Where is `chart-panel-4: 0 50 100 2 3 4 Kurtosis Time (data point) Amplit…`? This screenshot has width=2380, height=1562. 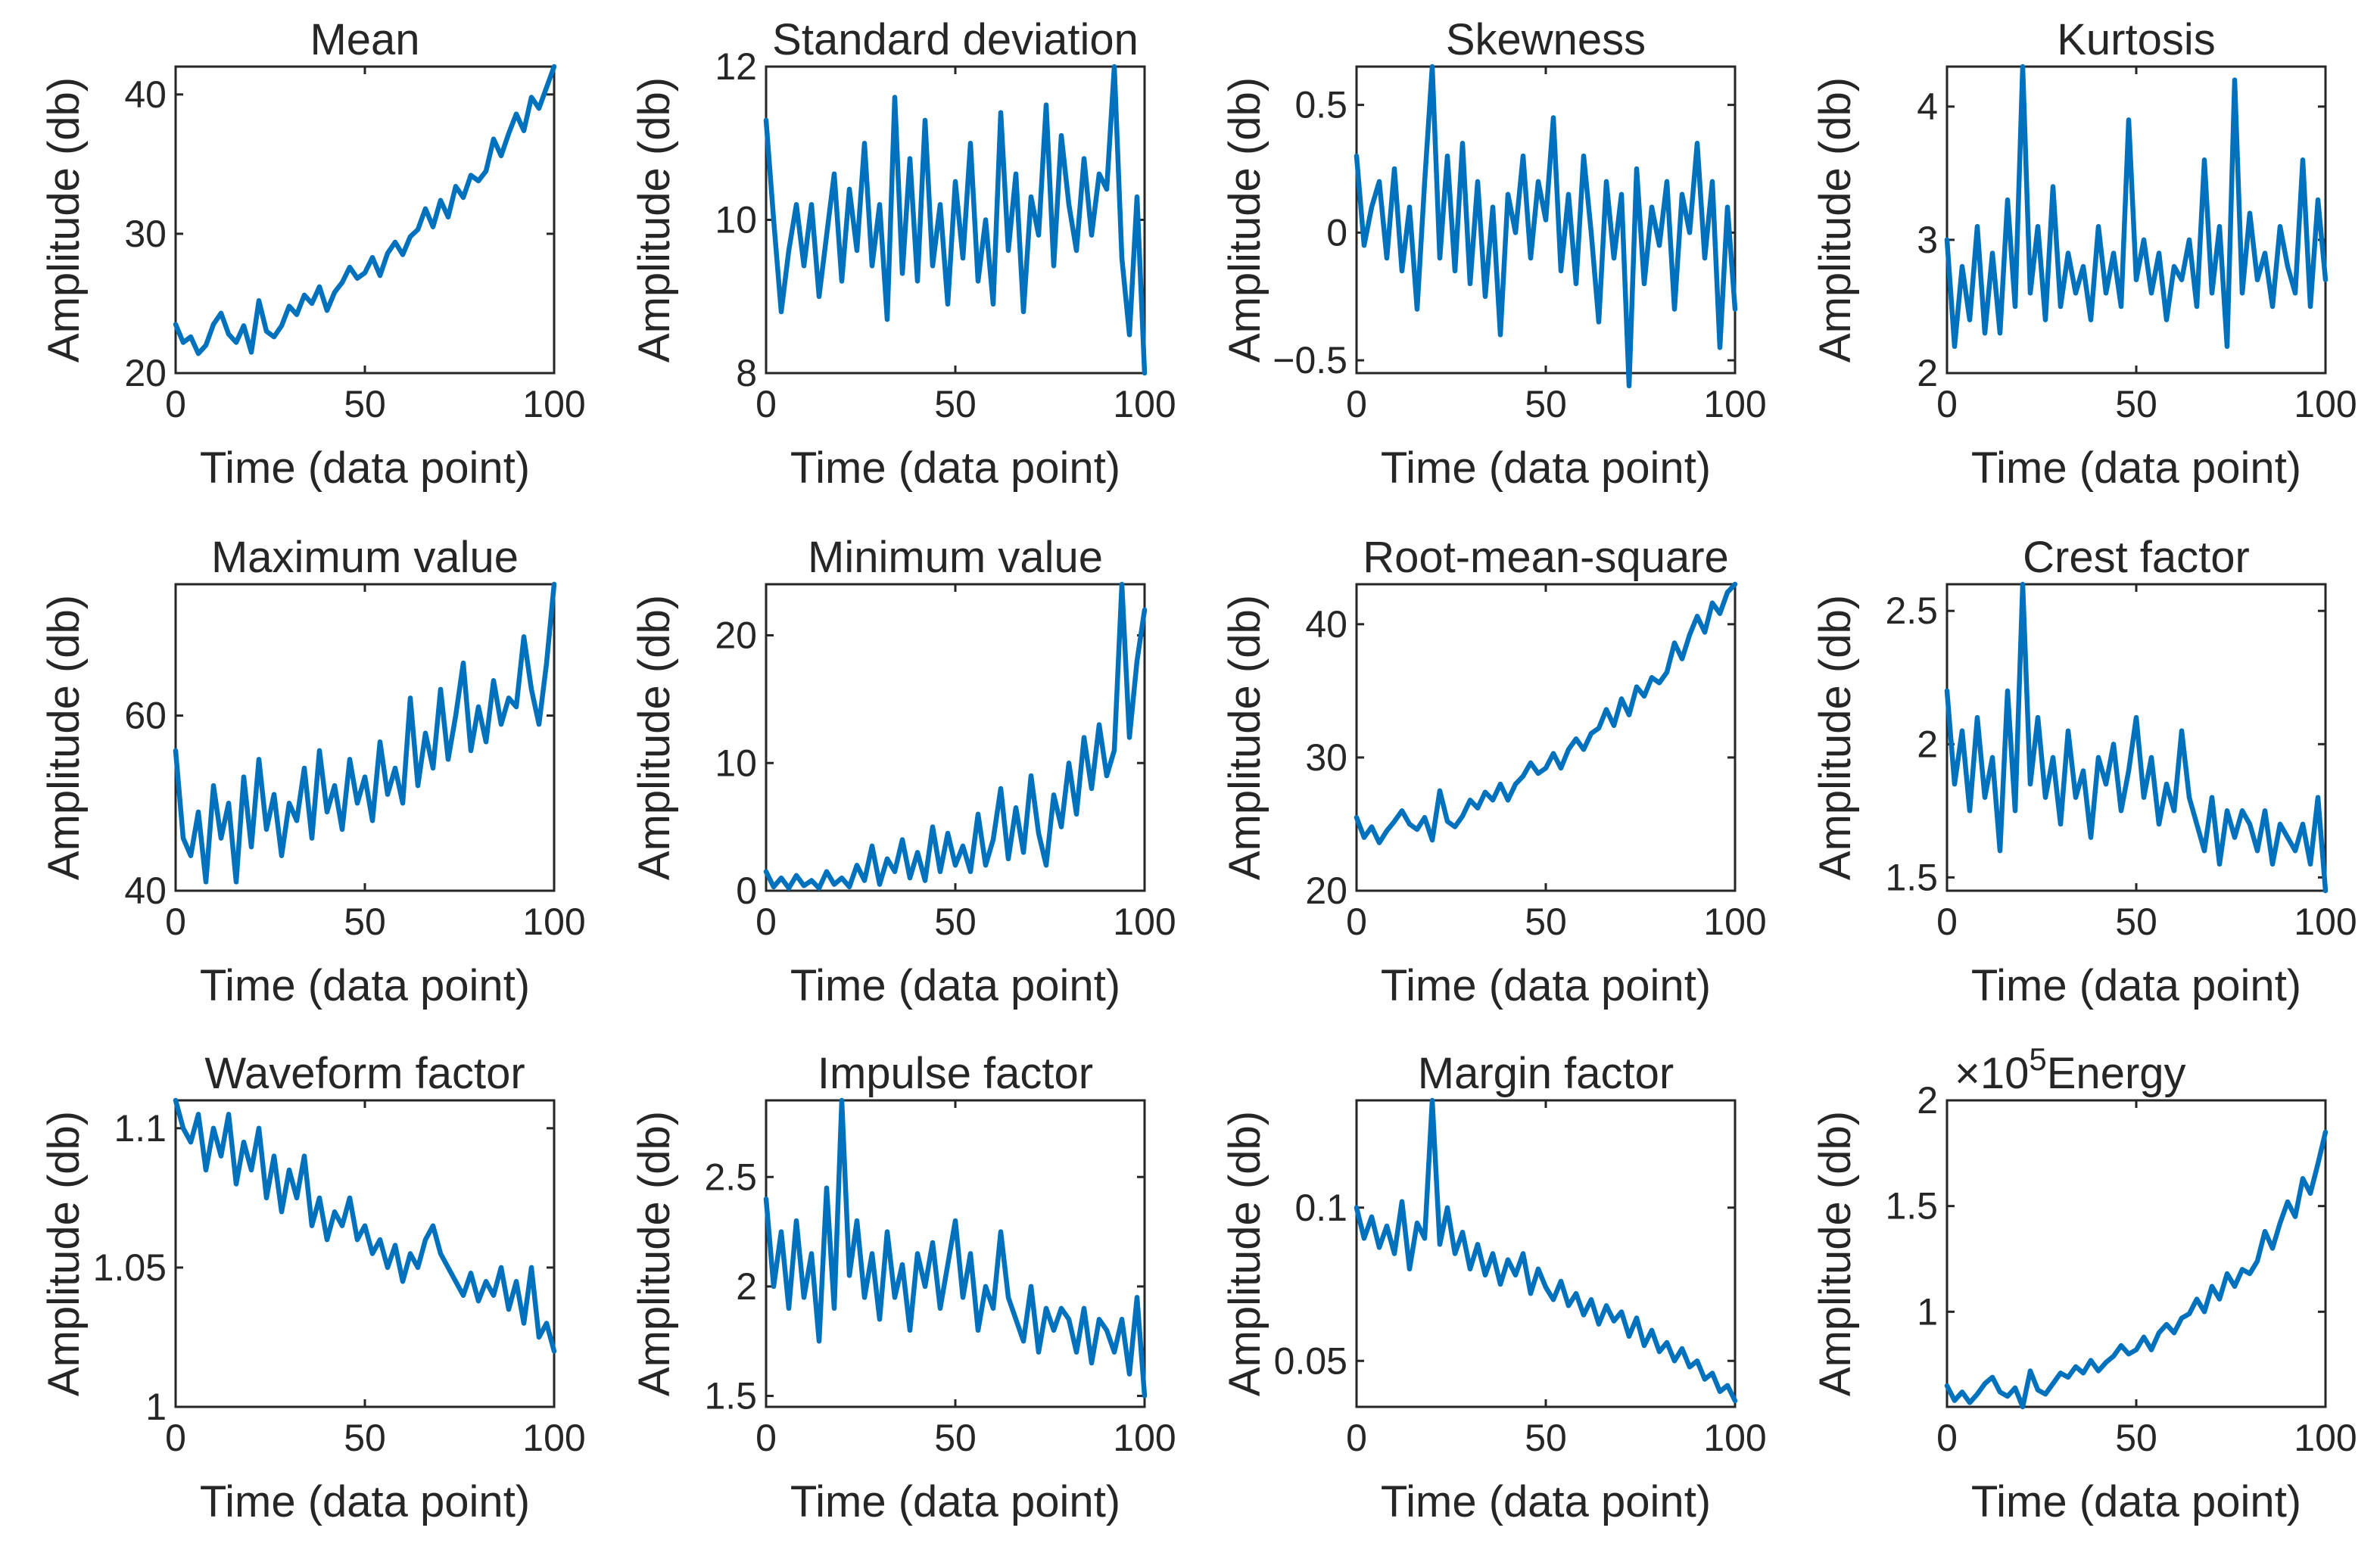 chart-panel-4: 0 50 100 2 3 4 Kurtosis Time (data point) Amplit… is located at coordinates (2084, 254).